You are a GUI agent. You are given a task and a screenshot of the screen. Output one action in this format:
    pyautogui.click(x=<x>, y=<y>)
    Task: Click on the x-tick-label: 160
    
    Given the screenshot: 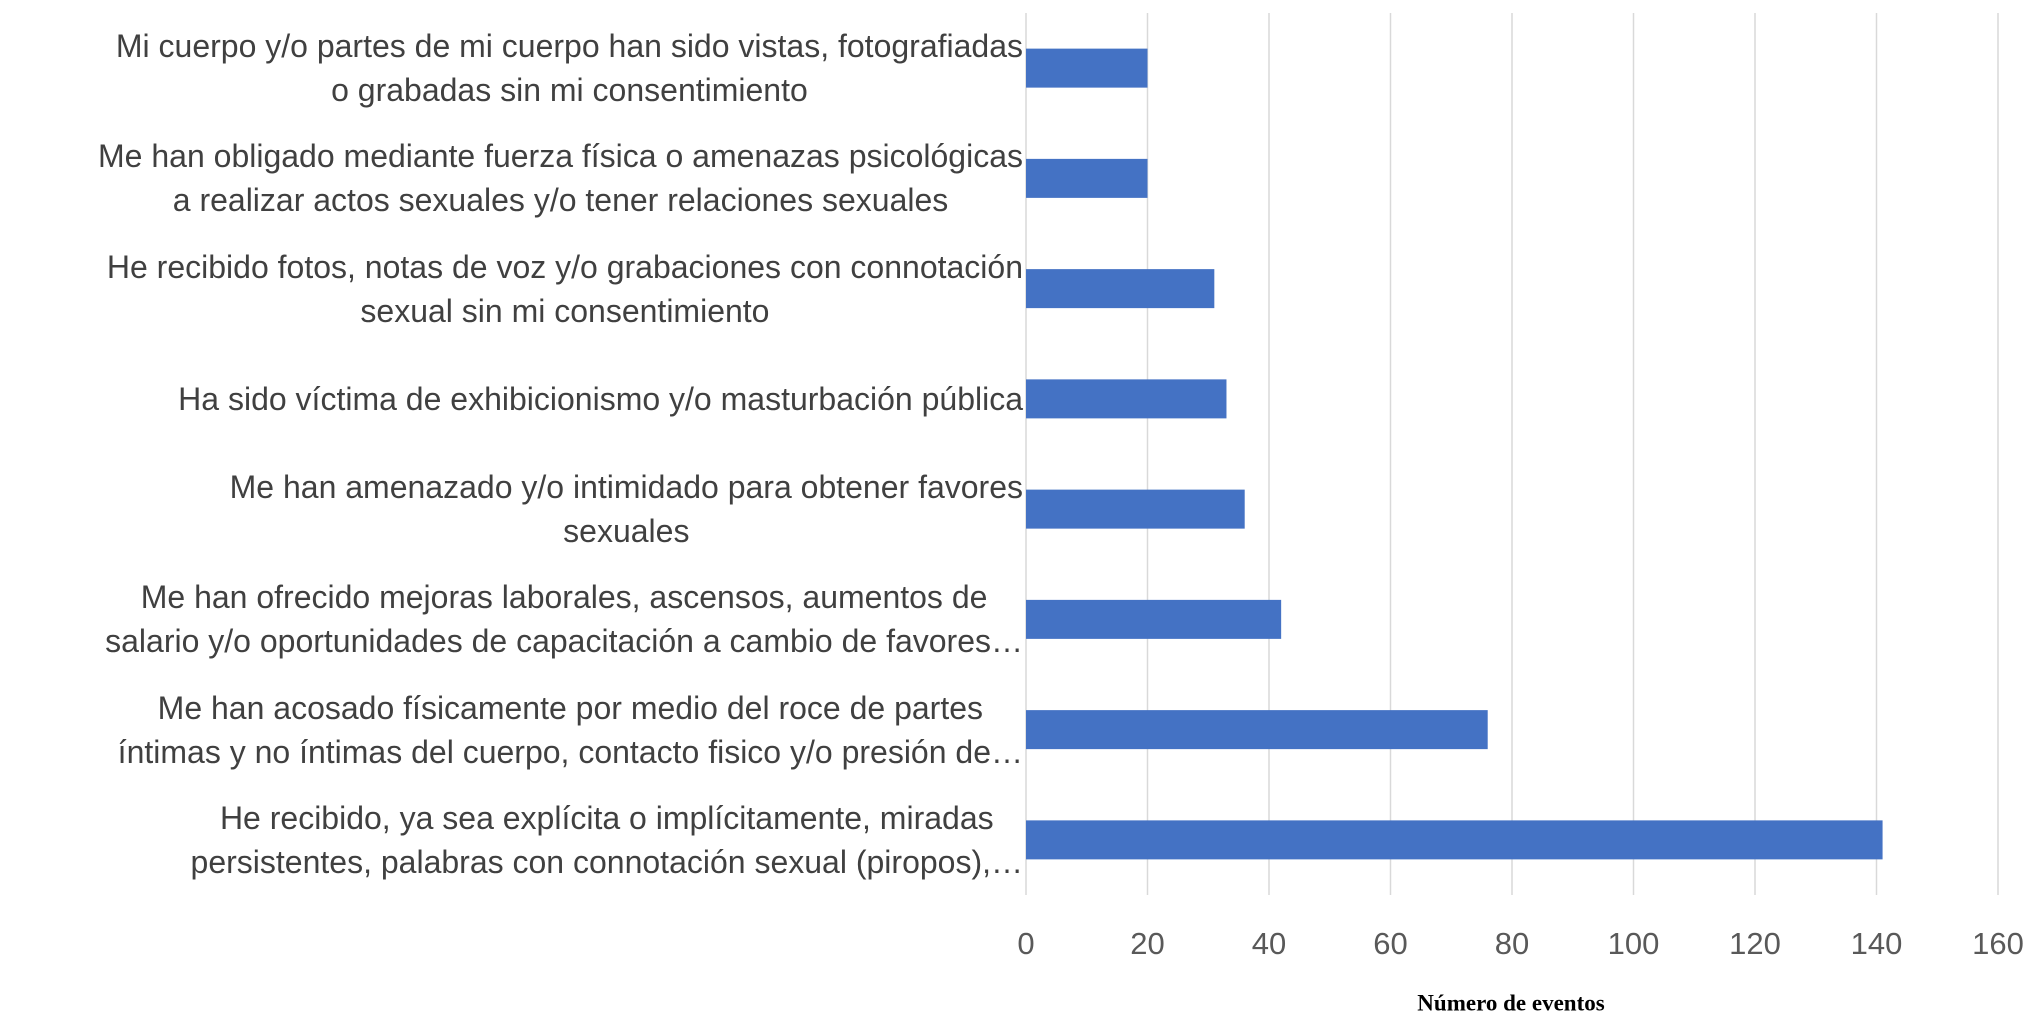 What is the action you would take?
    pyautogui.click(x=1998, y=943)
    